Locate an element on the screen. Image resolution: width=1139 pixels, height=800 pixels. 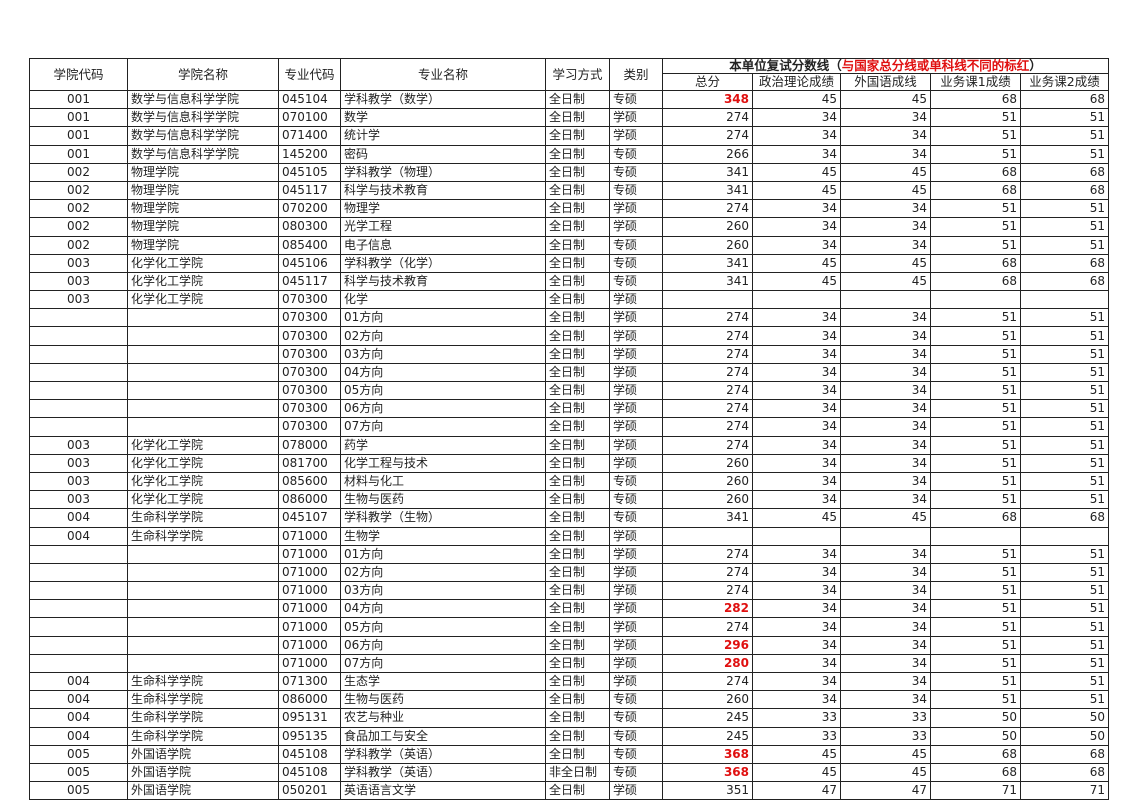
header-total: 总分 is located at coordinates (707, 82).